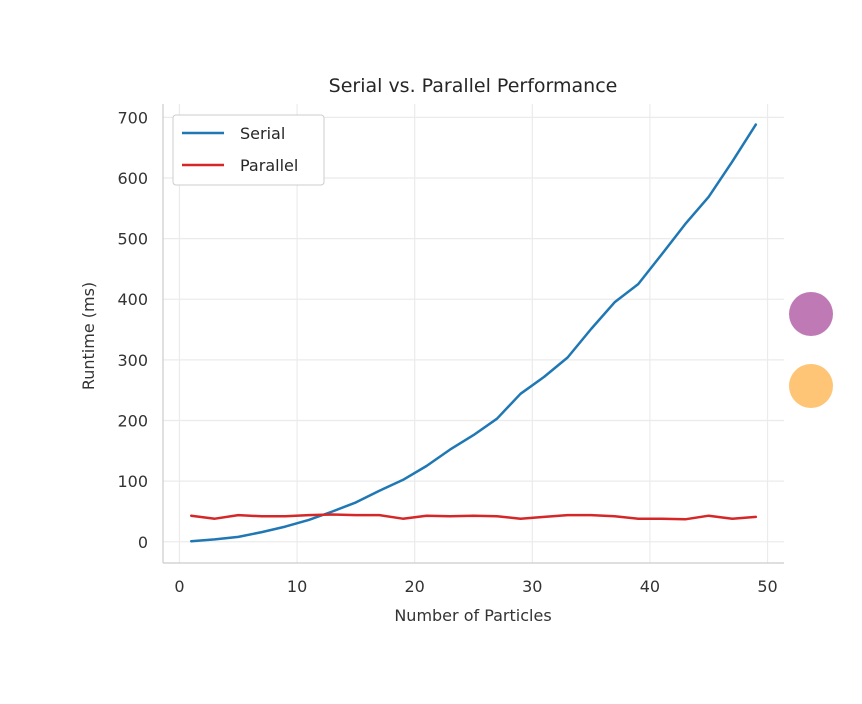  What do you see at coordinates (132, 360) in the screenshot?
I see `y-tick-label: 300` at bounding box center [132, 360].